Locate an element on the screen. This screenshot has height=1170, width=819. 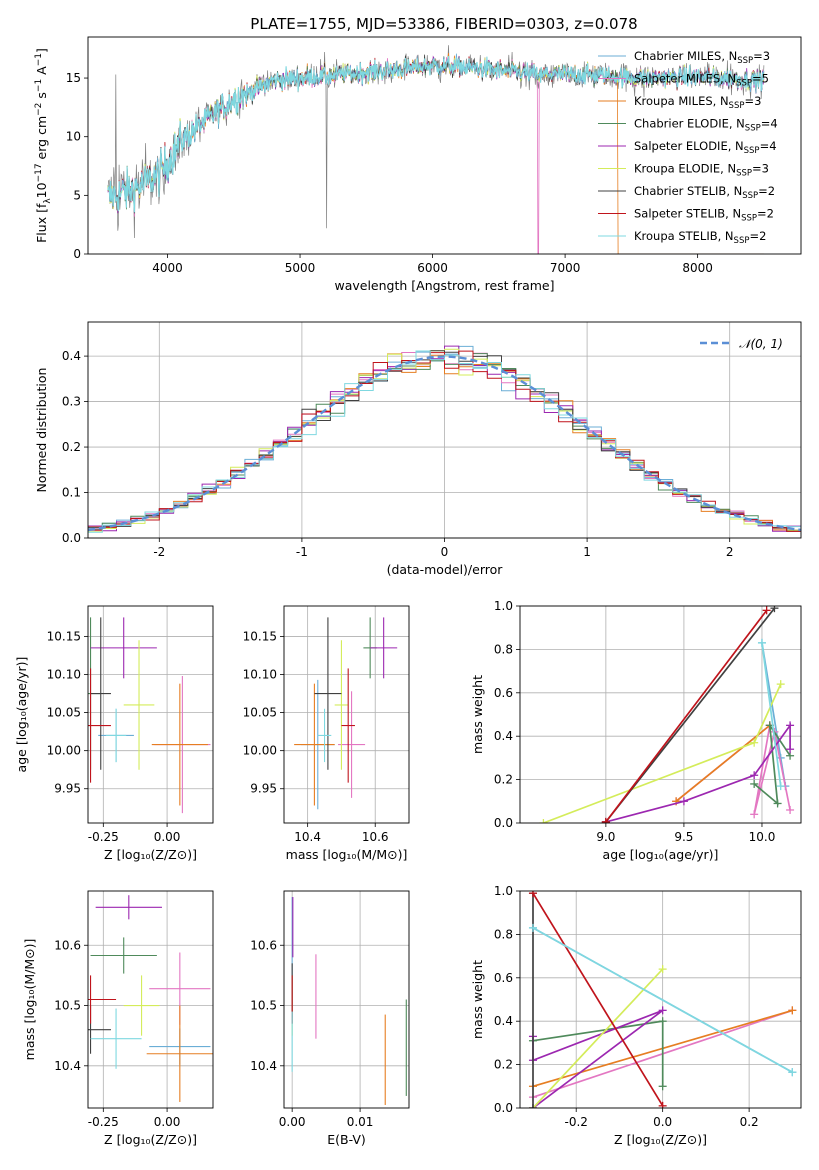
x-tick-label: 0 is located at coordinates (445, 552).